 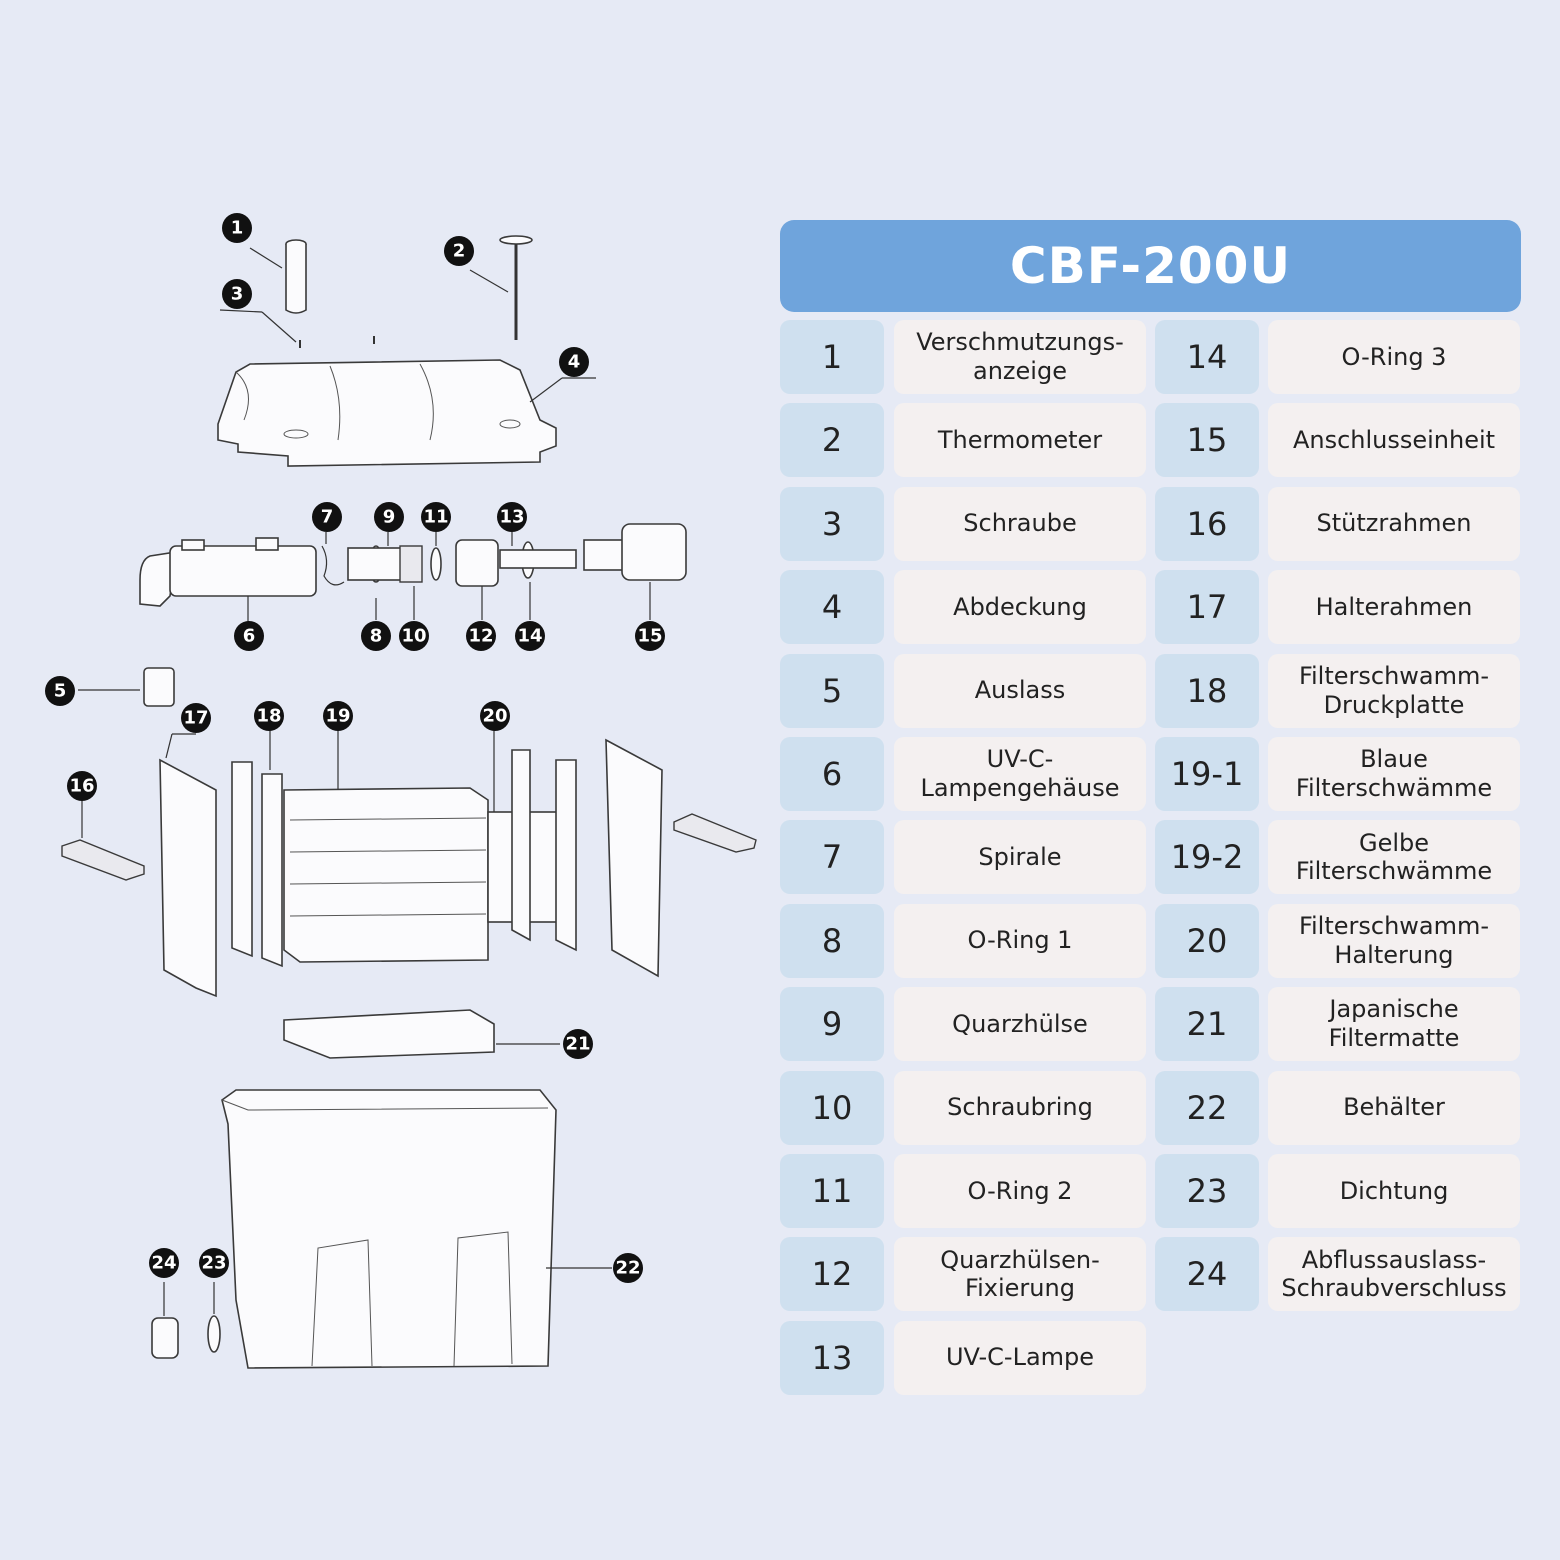 I want to click on svg-text: 13, so click(x=511, y=517).